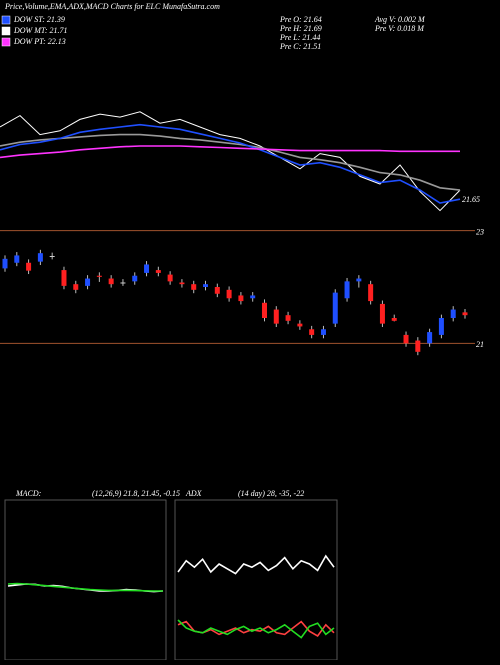 The image size is (500, 665). Describe the element at coordinates (136, 493) in the screenshot. I see `panel-subtitle: (12,26,9) 21.8, 21.45, -0.15` at that location.